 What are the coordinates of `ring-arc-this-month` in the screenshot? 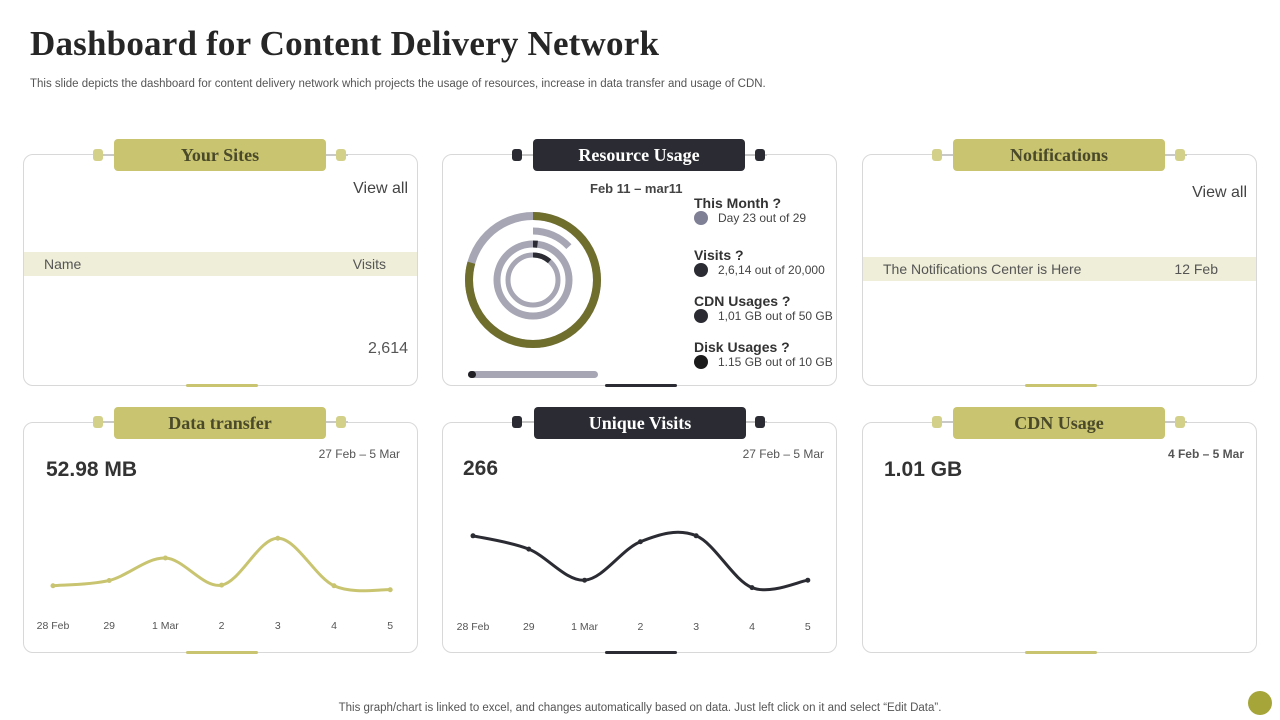 It's located at (533, 280).